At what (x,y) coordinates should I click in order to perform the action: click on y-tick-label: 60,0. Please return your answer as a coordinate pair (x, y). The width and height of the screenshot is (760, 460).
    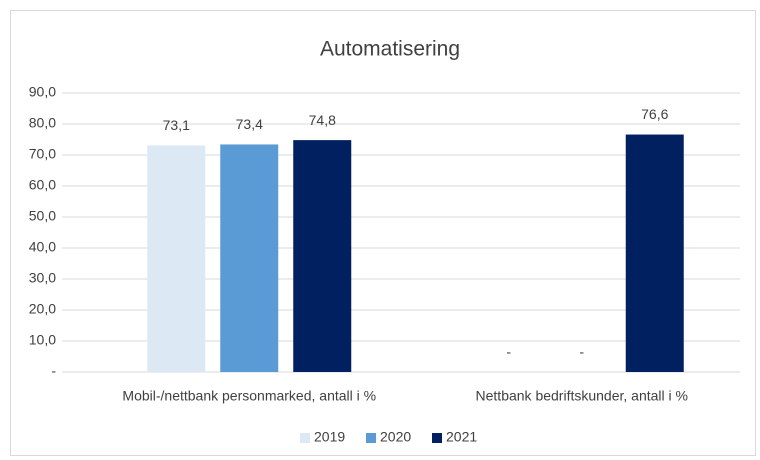
    Looking at the image, I should click on (42, 185).